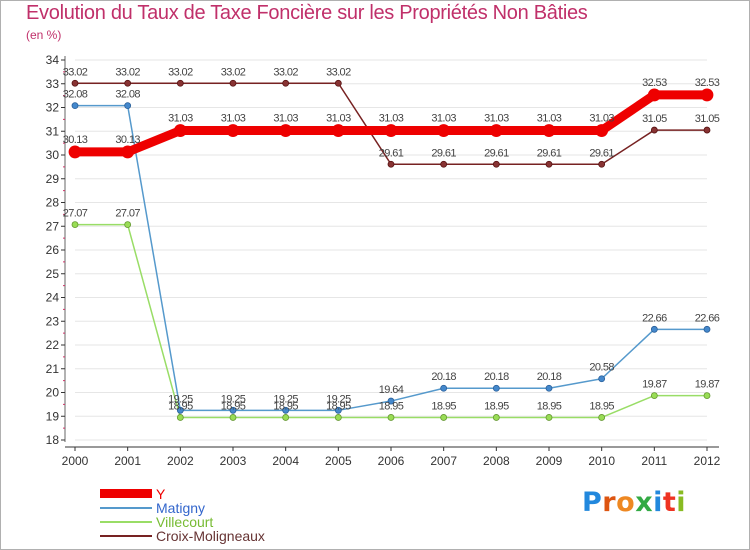 The image size is (750, 550). What do you see at coordinates (644, 502) in the screenshot?
I see `logo-letter: x` at bounding box center [644, 502].